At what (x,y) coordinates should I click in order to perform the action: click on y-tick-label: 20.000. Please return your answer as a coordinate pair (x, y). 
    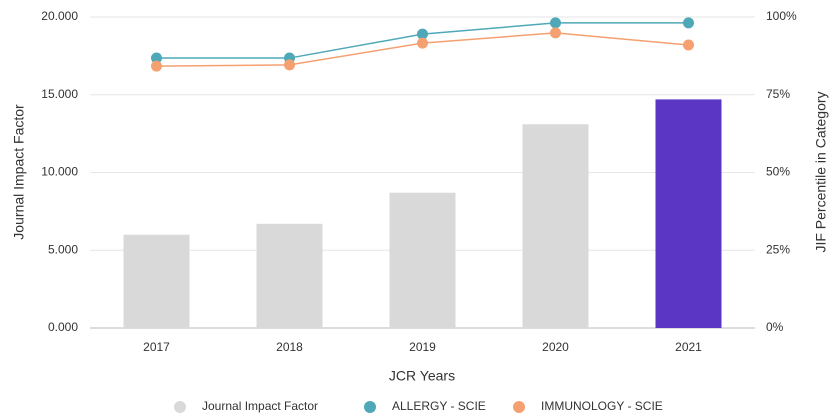
    Looking at the image, I should click on (59, 16).